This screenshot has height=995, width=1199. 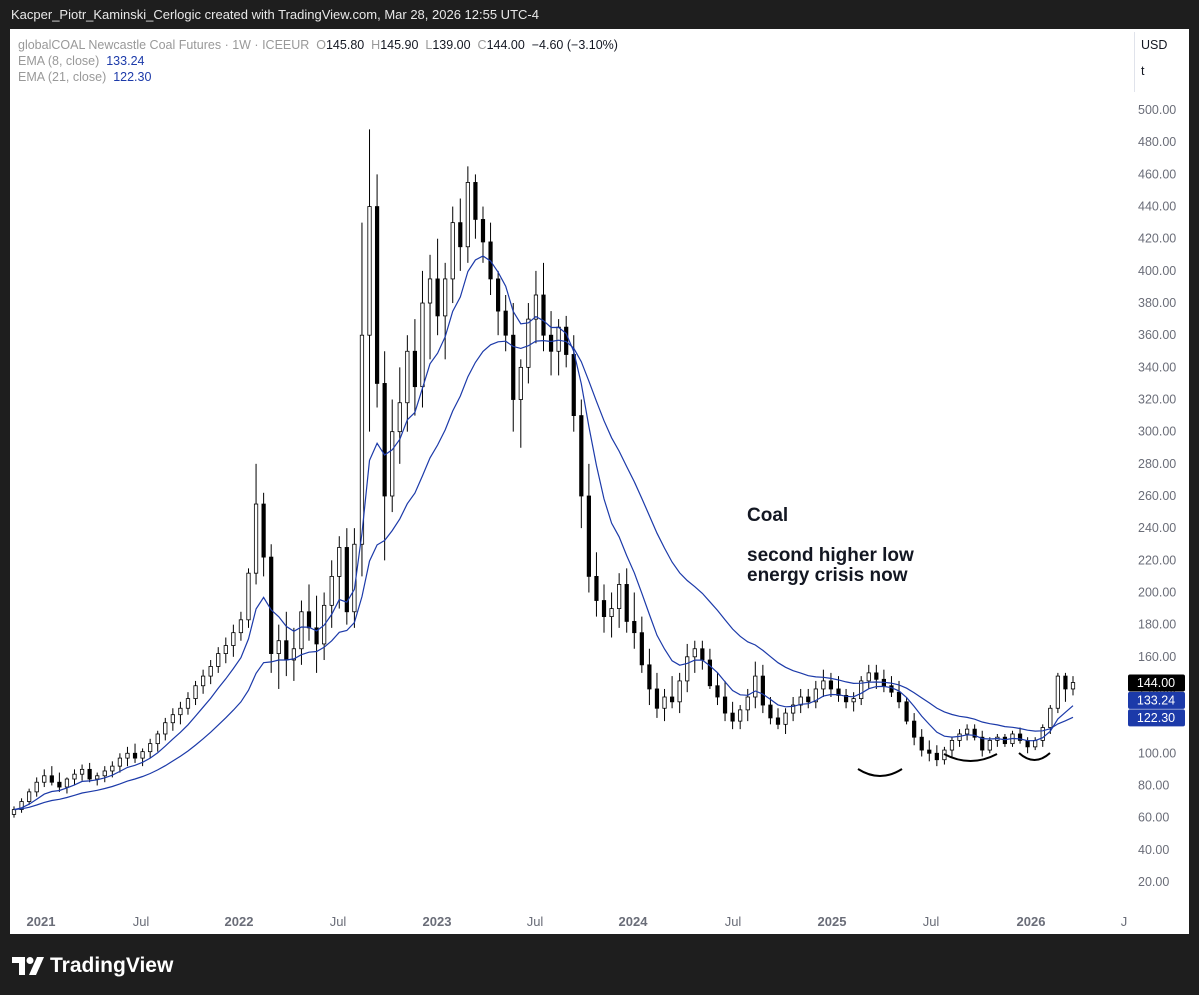 I want to click on ema8-label: EMA (8, close), so click(x=59, y=61).